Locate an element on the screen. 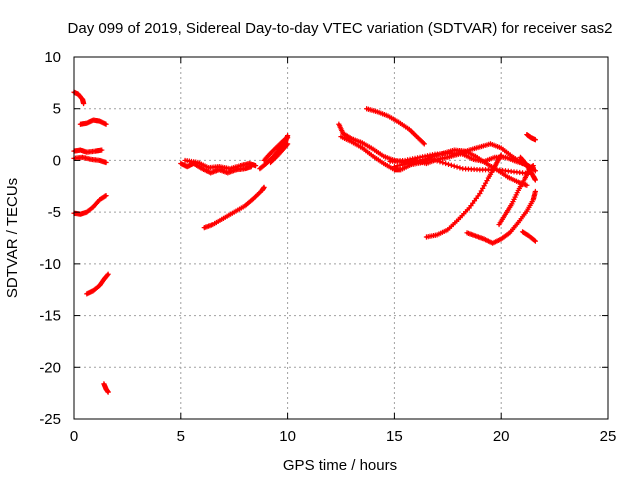  y-tick-label: -10 is located at coordinates (50, 264).